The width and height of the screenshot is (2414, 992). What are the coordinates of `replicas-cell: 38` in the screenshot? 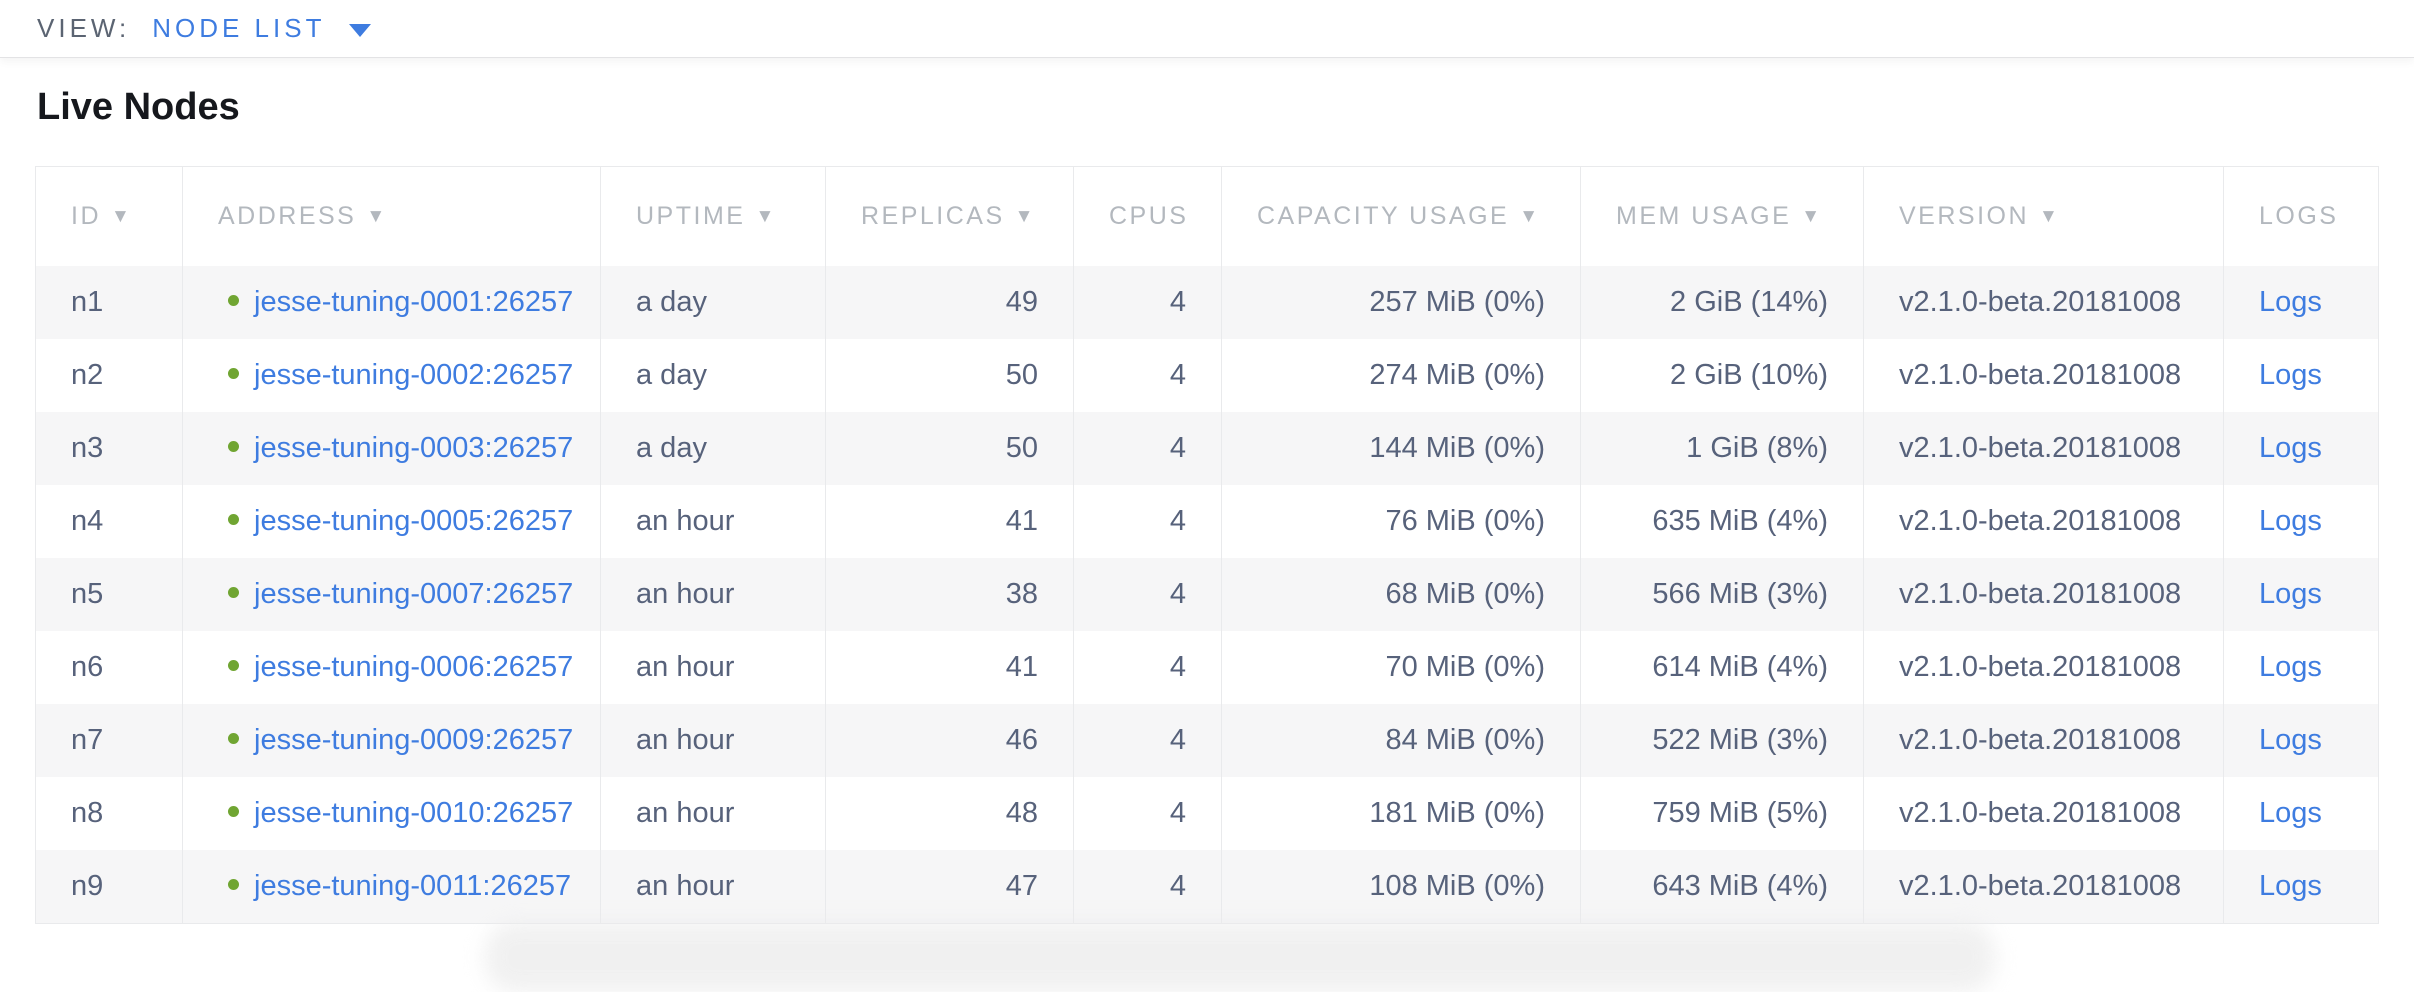 It's located at (949, 594).